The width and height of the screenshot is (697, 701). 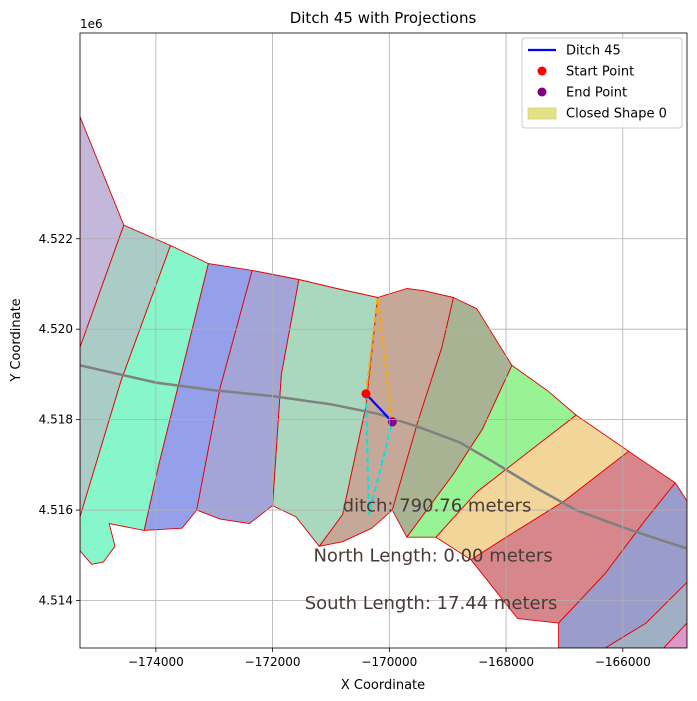 What do you see at coordinates (431, 603) in the screenshot?
I see `annotation-text: South Length: 17.44 meters` at bounding box center [431, 603].